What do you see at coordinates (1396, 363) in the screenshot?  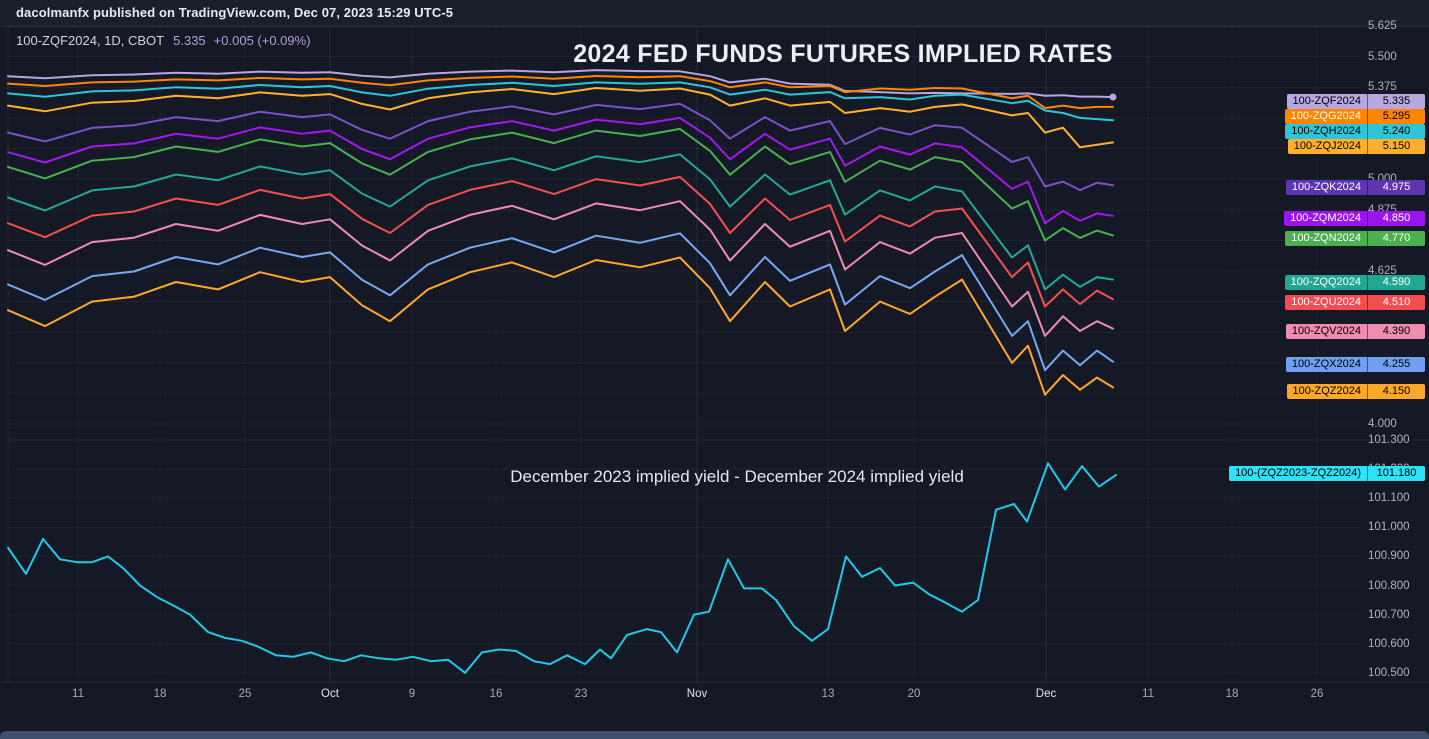 I see `price-label-value: 4.255` at bounding box center [1396, 363].